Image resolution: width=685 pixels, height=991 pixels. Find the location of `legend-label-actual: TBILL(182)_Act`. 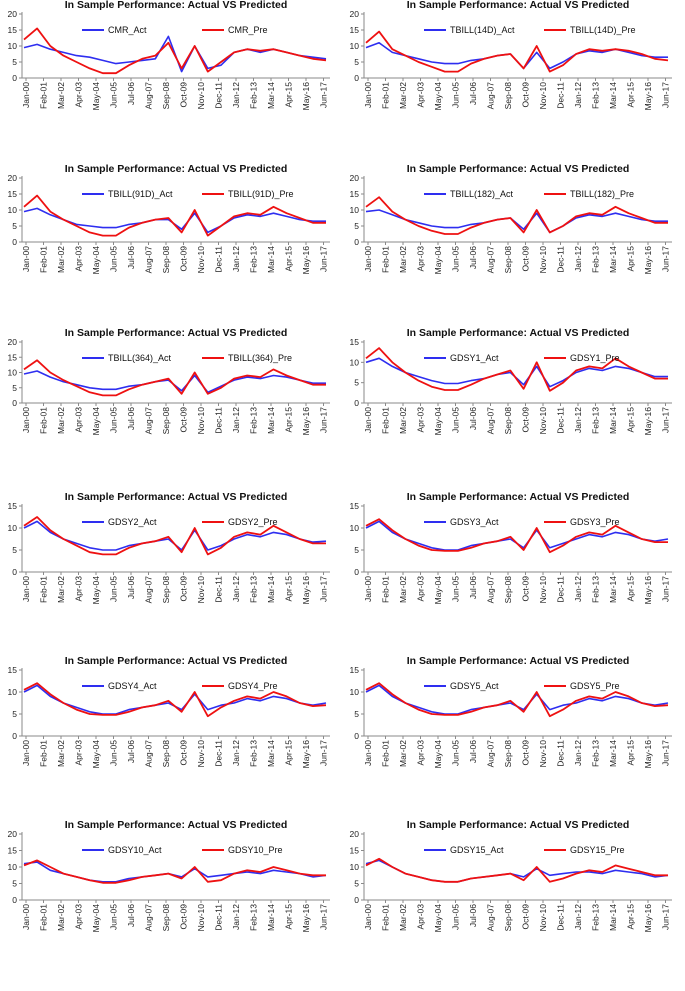

legend-label-actual: TBILL(182)_Act is located at coordinates (482, 194).